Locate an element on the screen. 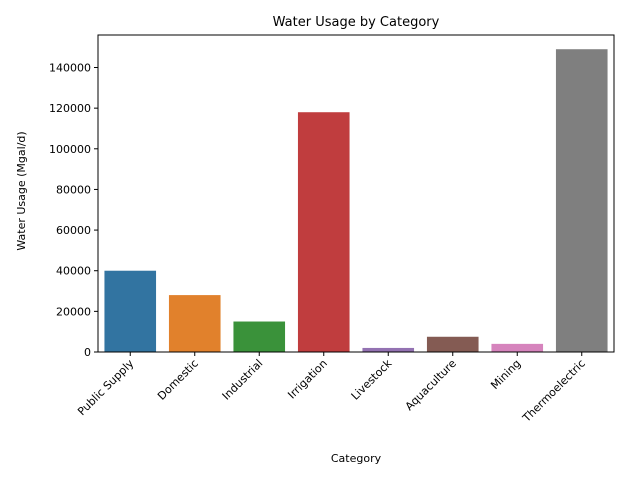 The height and width of the screenshot is (480, 640). x-tick-label: Livestock is located at coordinates (372, 379).